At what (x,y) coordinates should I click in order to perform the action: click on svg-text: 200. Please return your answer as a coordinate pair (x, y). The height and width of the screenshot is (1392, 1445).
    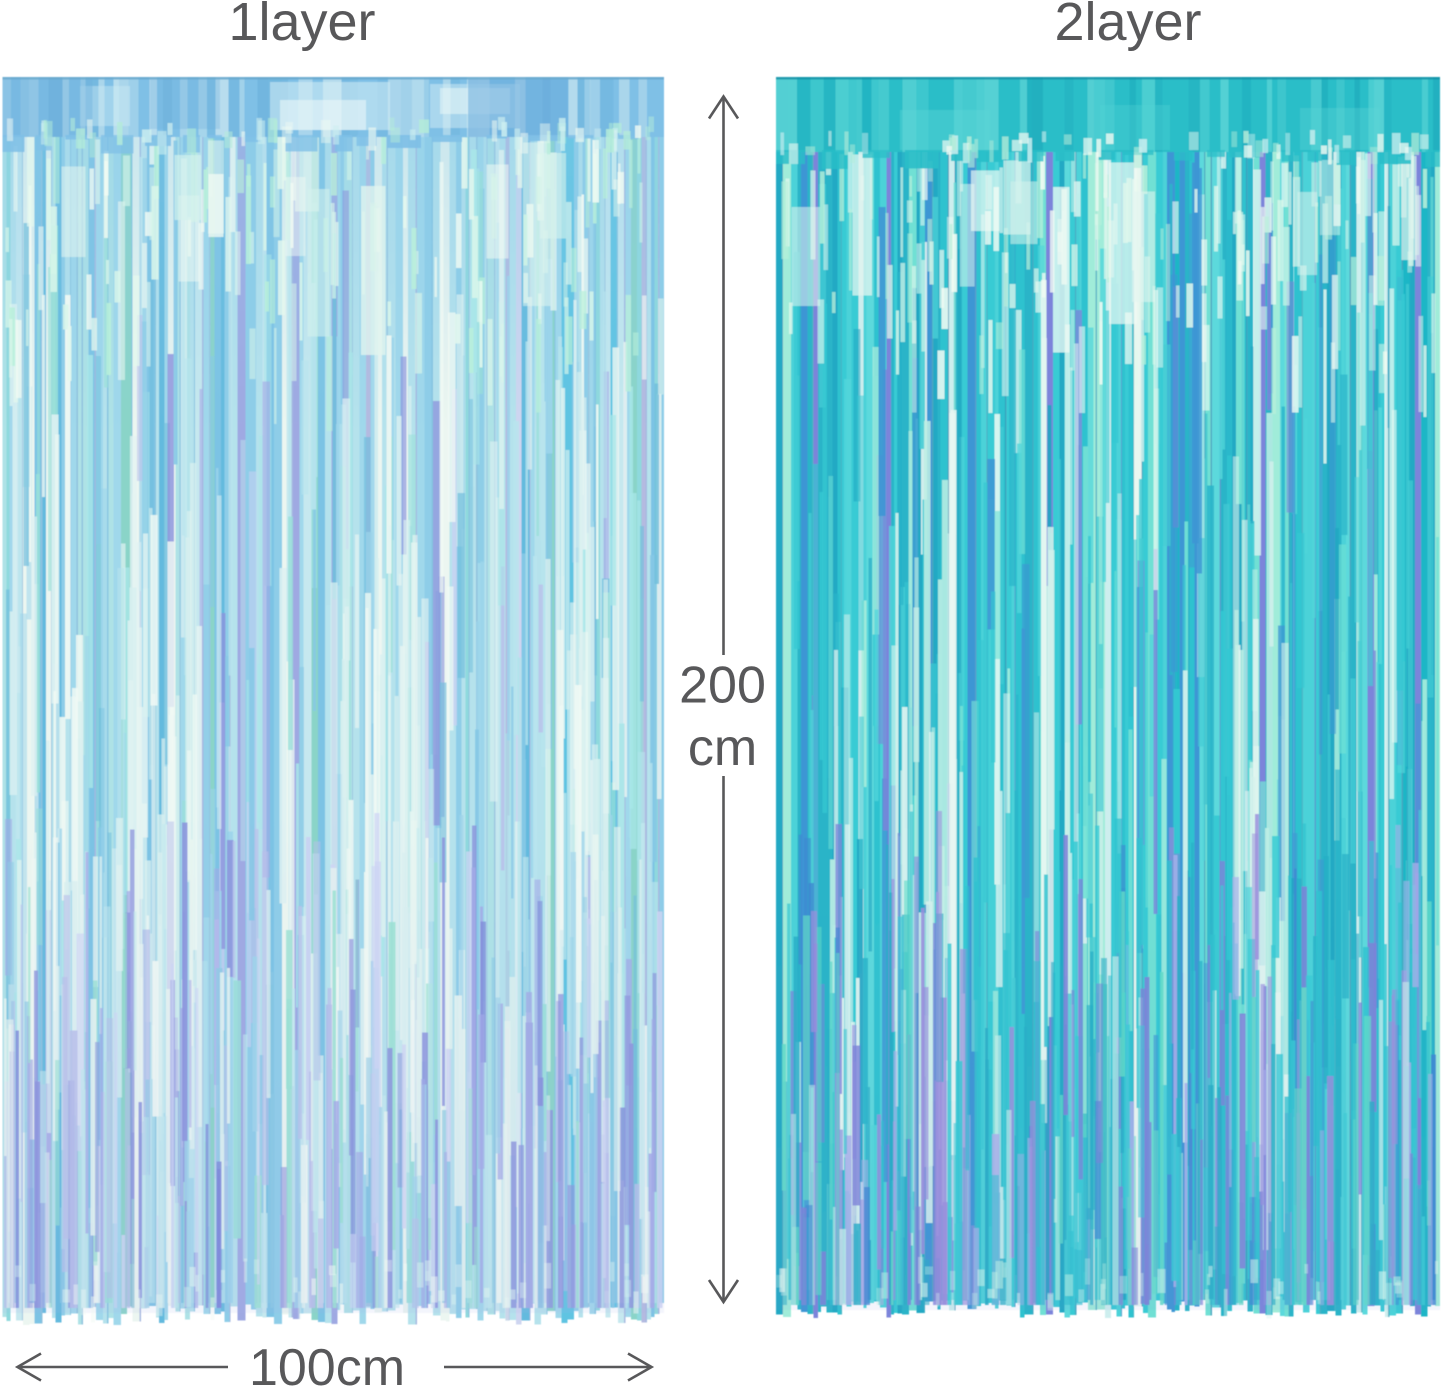
    Looking at the image, I should click on (722, 686).